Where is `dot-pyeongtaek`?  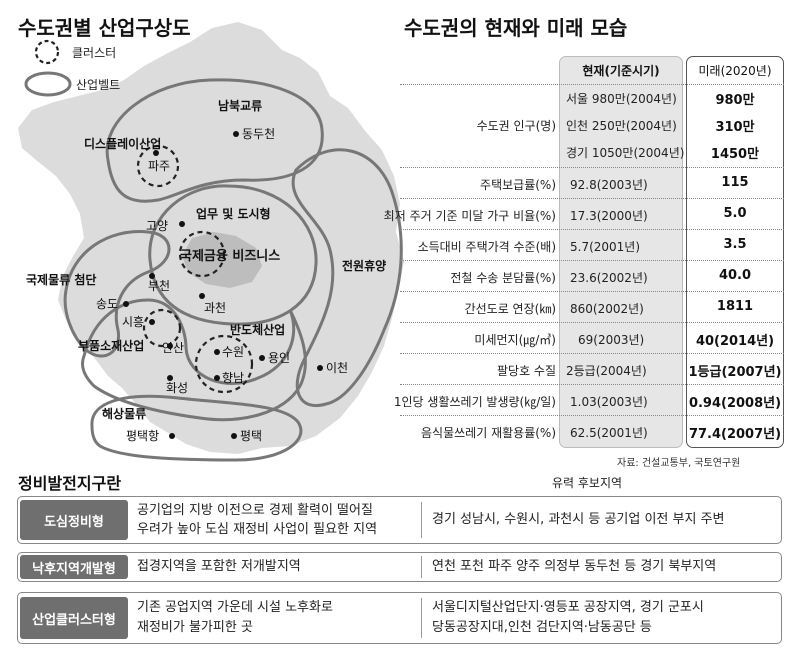 dot-pyeongtaek is located at coordinates (234, 436).